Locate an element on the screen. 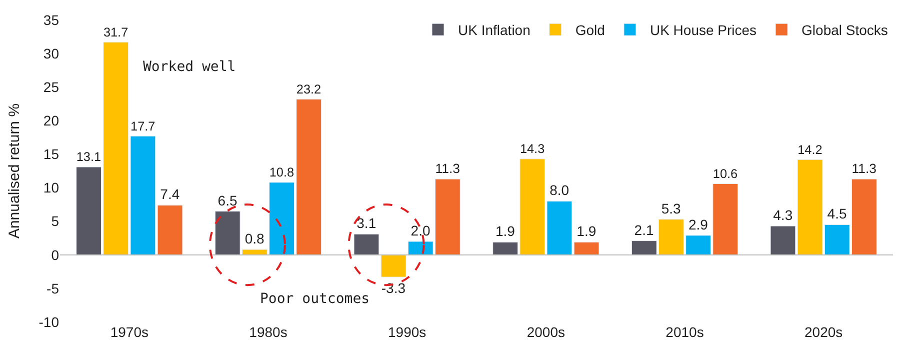 Image resolution: width=908 pixels, height=357 pixels. legend-label: UK House Prices is located at coordinates (703, 30).